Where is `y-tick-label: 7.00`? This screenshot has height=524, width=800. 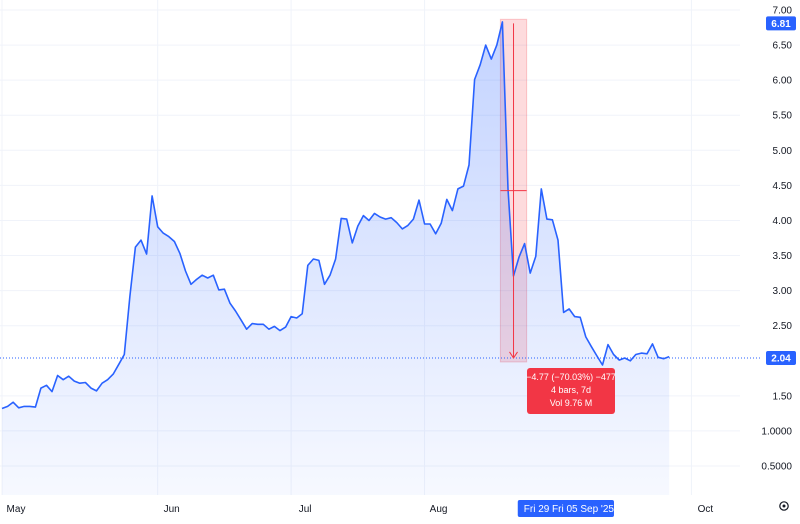
y-tick-label: 7.00 is located at coordinates (783, 11).